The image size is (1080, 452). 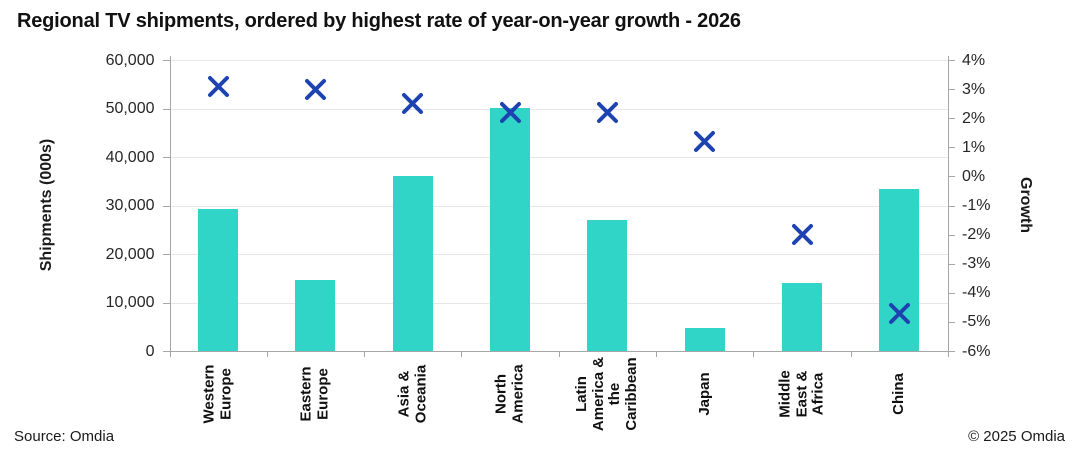 I want to click on left-axis-tick-label: 40,000, so click(x=130, y=157).